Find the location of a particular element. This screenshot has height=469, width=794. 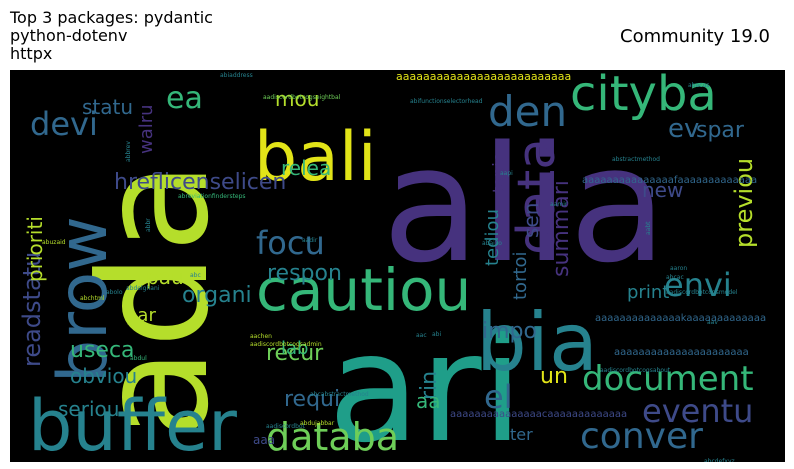

word-cloud-word: organi is located at coordinates (217, 295).